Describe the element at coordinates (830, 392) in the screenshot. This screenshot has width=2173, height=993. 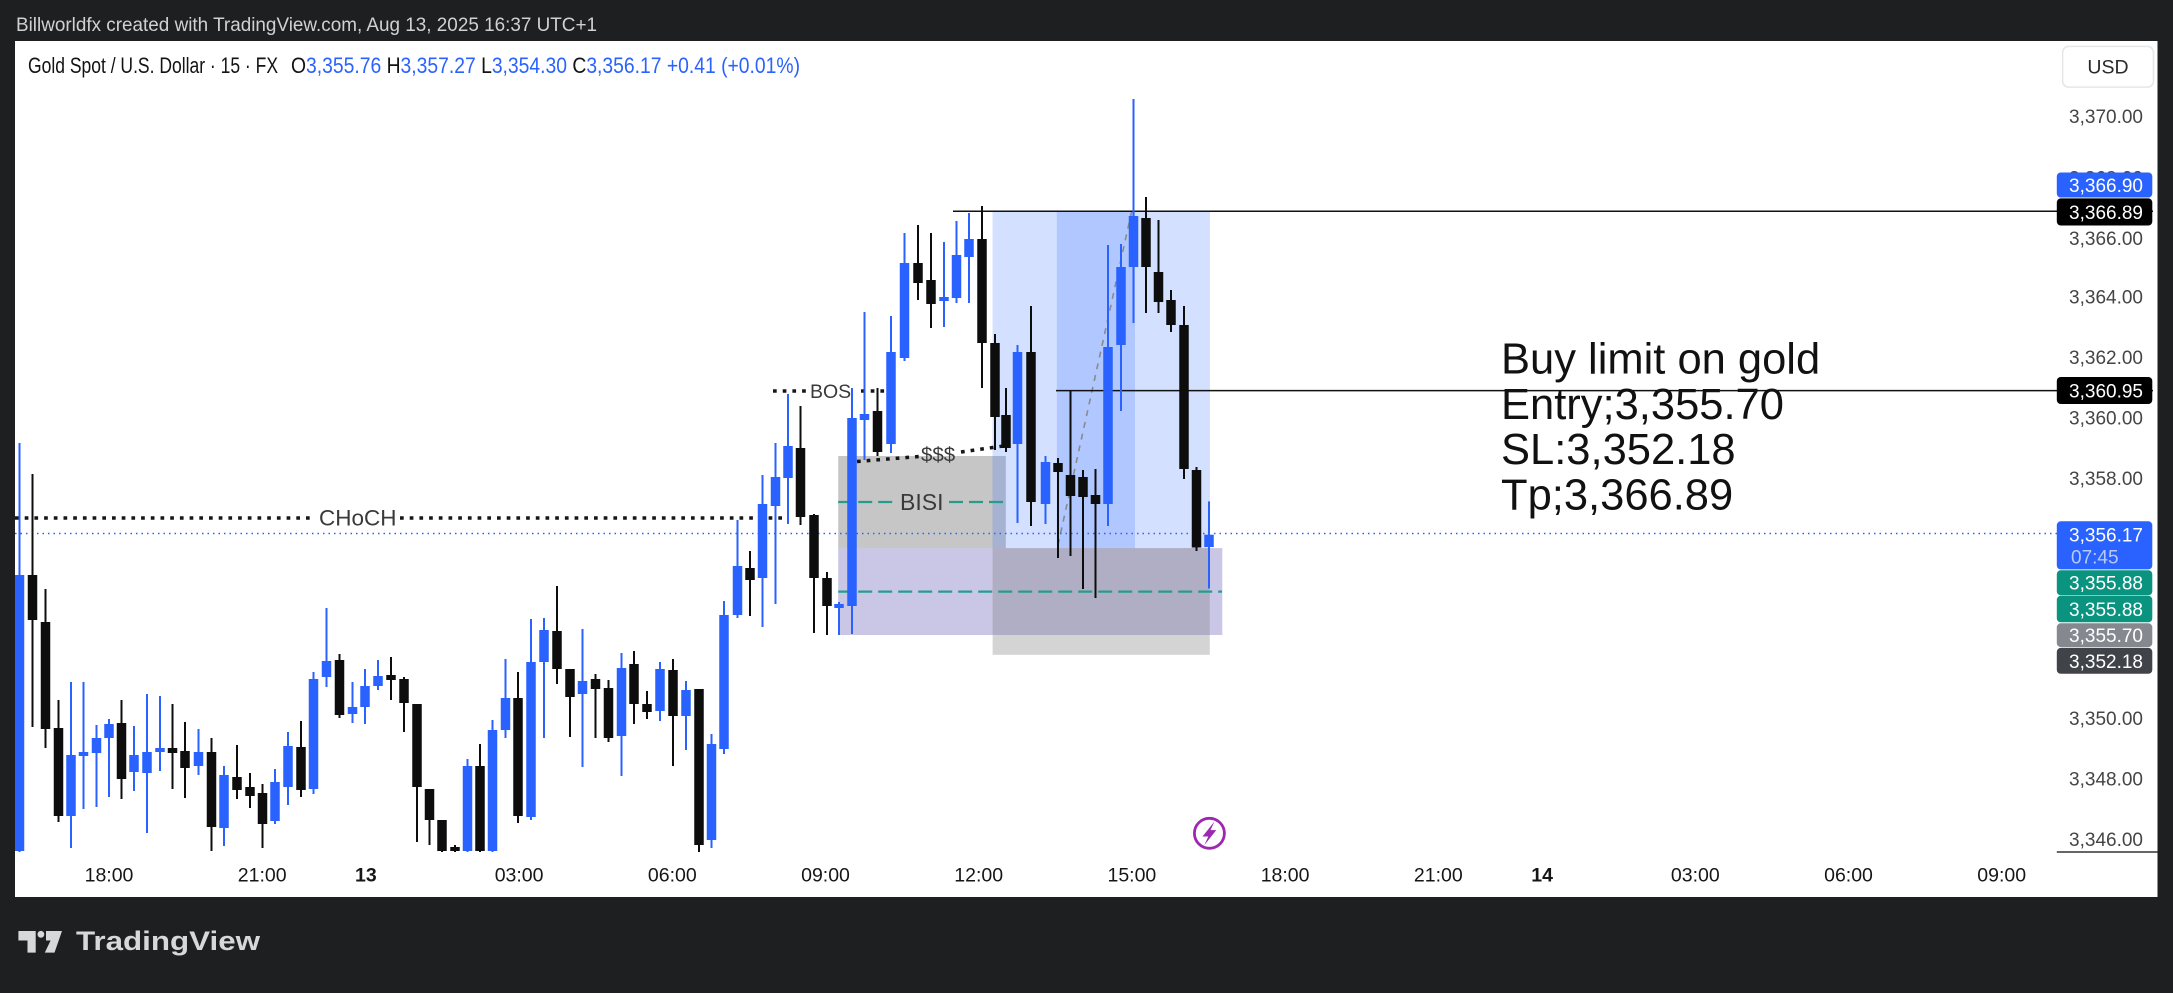
I see `svg-text: BOS` at that location.